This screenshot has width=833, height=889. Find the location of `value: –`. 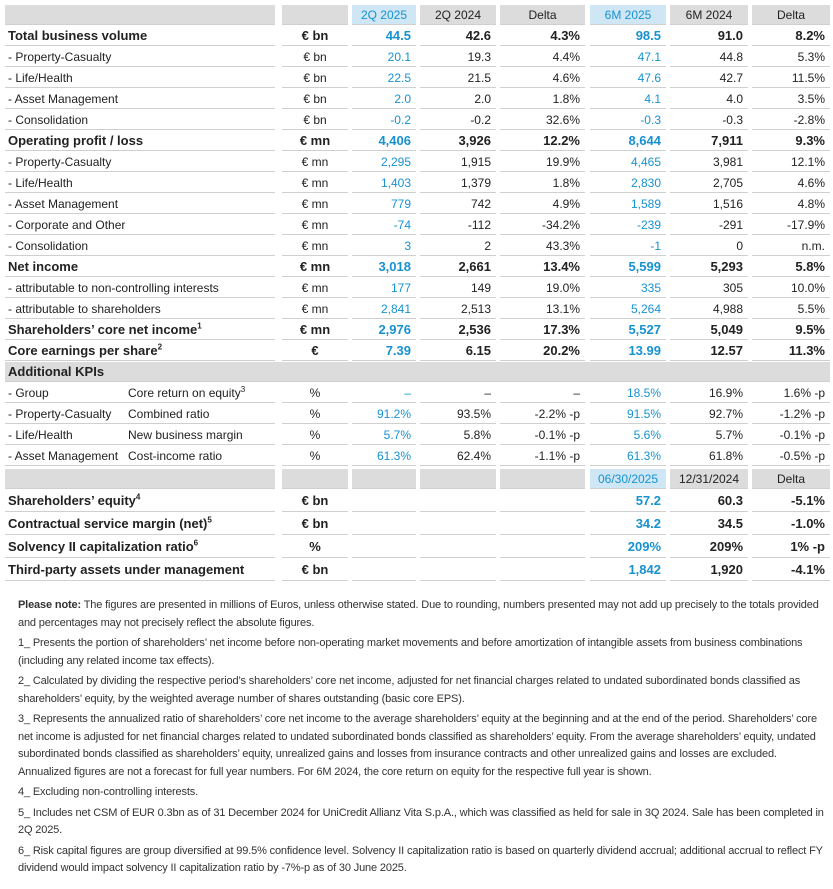

value: – is located at coordinates (542, 393).